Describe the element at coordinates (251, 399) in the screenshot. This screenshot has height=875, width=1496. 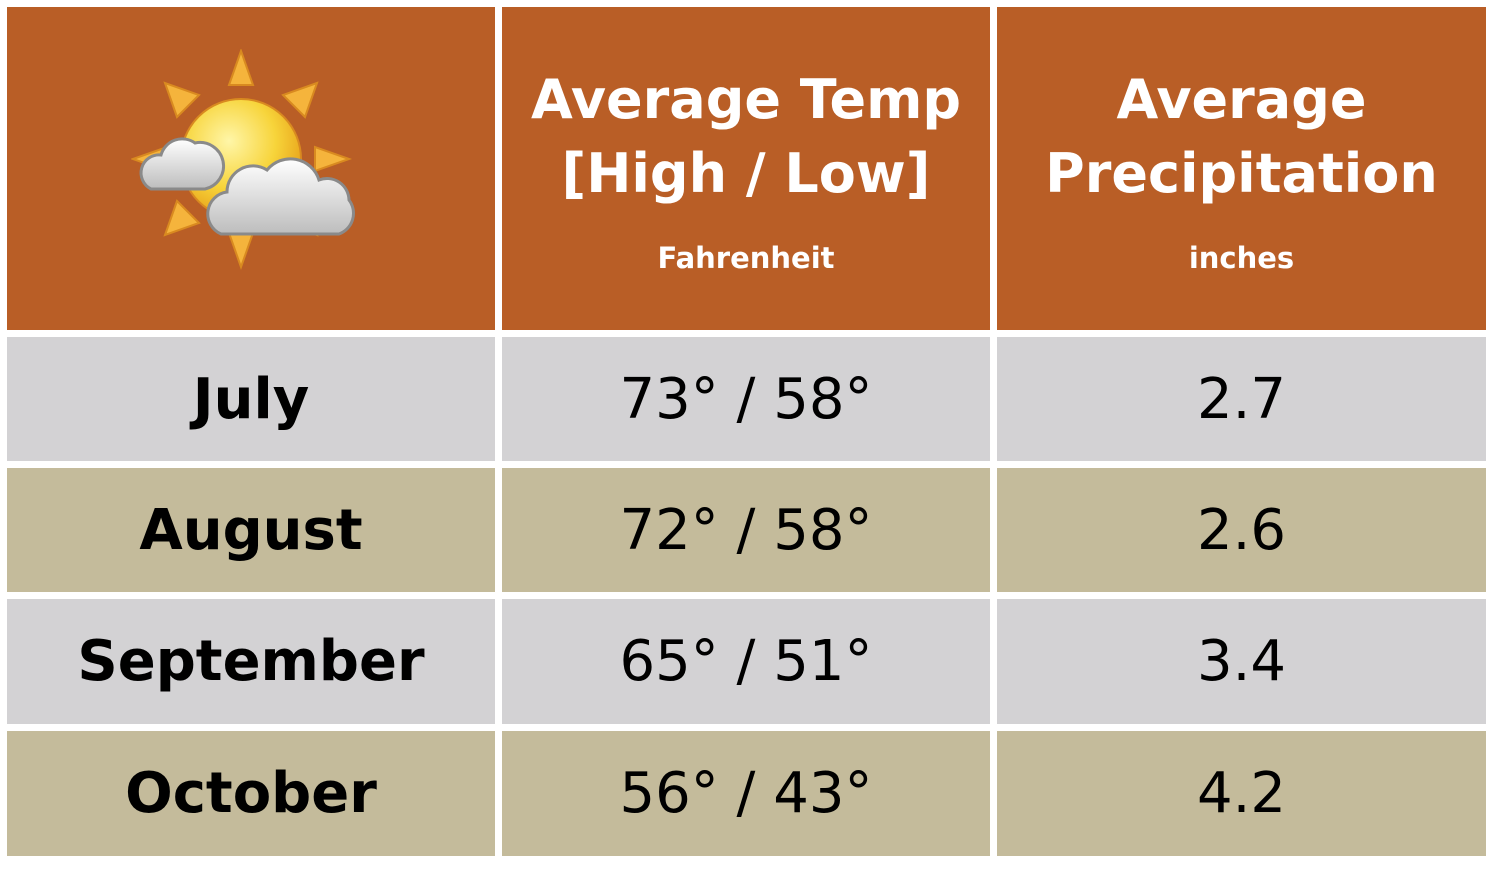
I see `month-cell: July` at that location.